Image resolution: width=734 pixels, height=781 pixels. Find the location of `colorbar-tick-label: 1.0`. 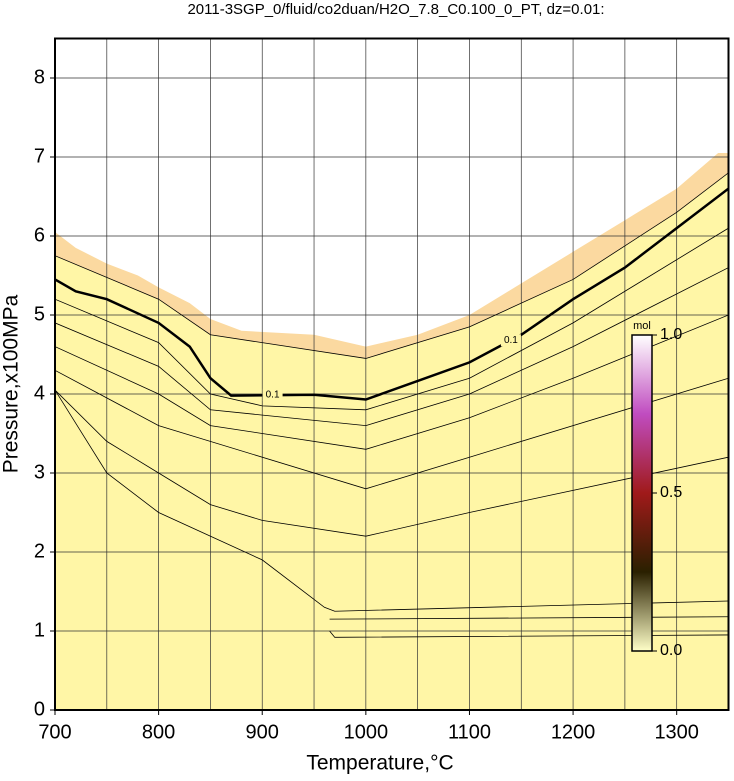

colorbar-tick-label: 1.0 is located at coordinates (671, 334).